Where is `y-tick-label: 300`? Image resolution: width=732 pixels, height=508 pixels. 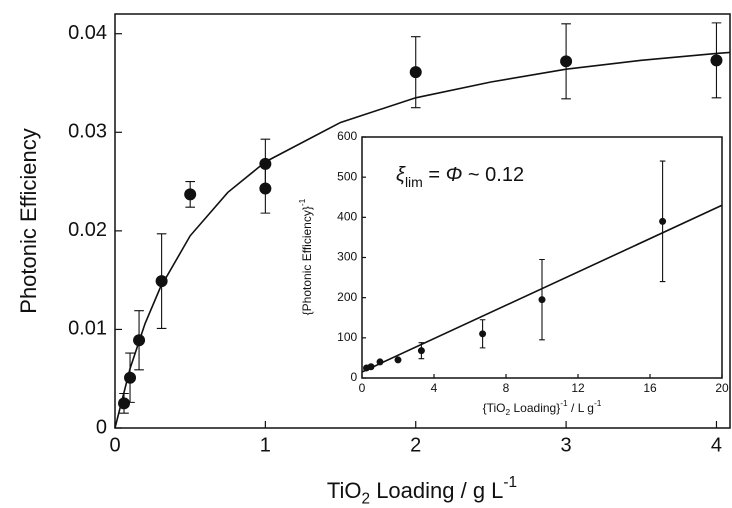 y-tick-label: 300 is located at coordinates (347, 257).